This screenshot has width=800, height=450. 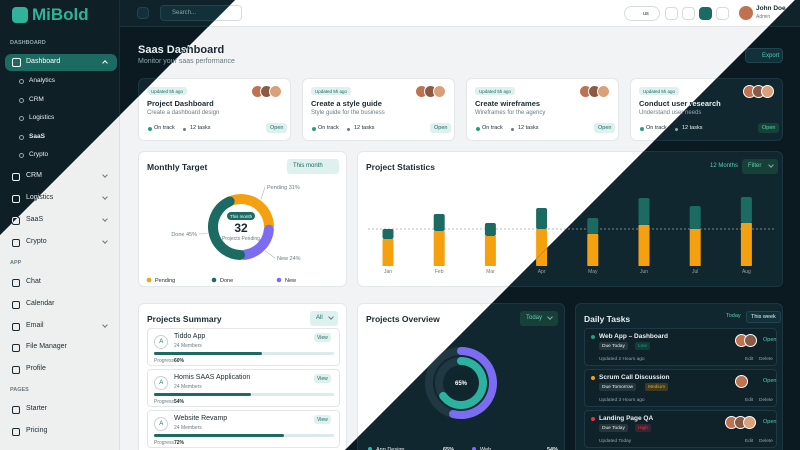 I want to click on project-title: Create wireframes, so click(x=508, y=103).